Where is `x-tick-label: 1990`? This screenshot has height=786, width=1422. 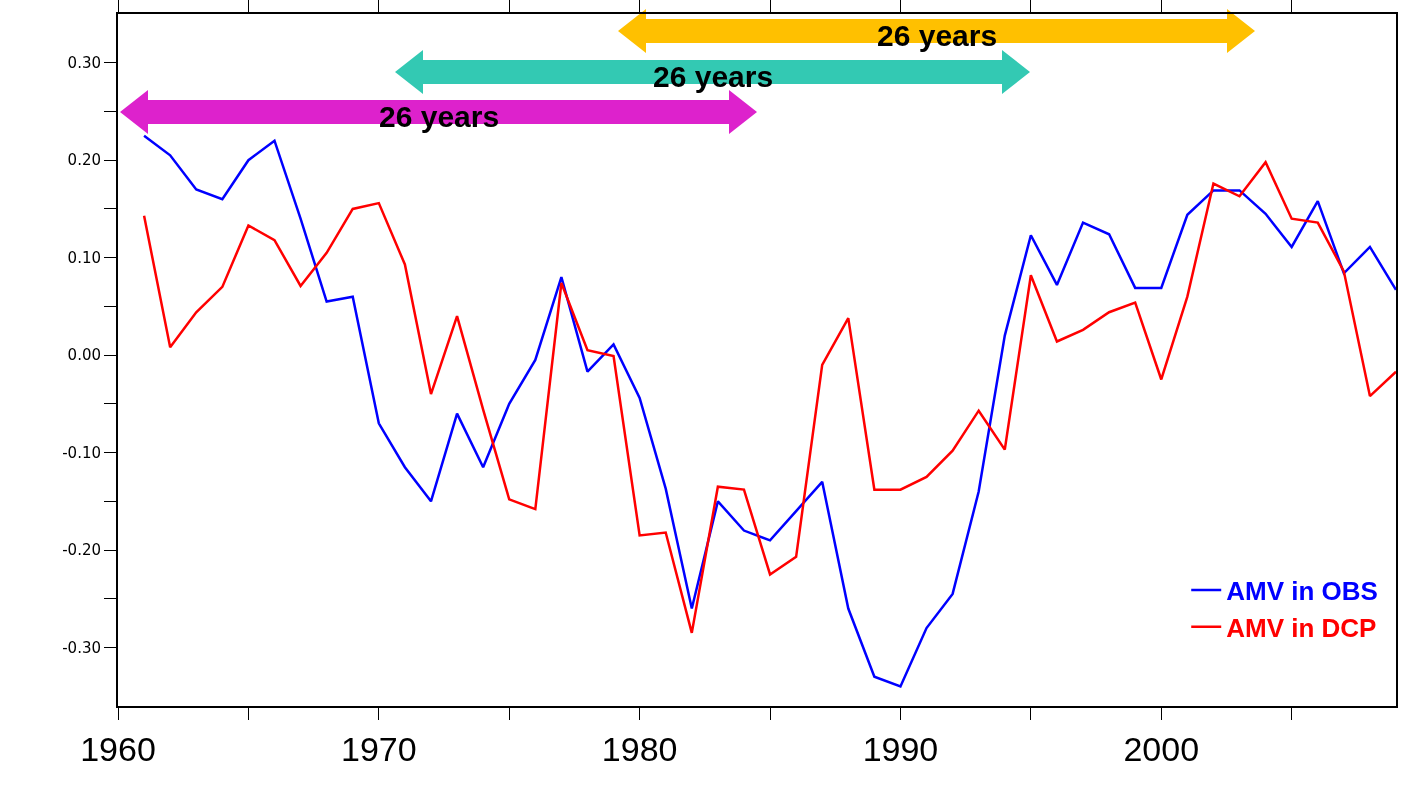
x-tick-label: 1990 is located at coordinates (900, 748).